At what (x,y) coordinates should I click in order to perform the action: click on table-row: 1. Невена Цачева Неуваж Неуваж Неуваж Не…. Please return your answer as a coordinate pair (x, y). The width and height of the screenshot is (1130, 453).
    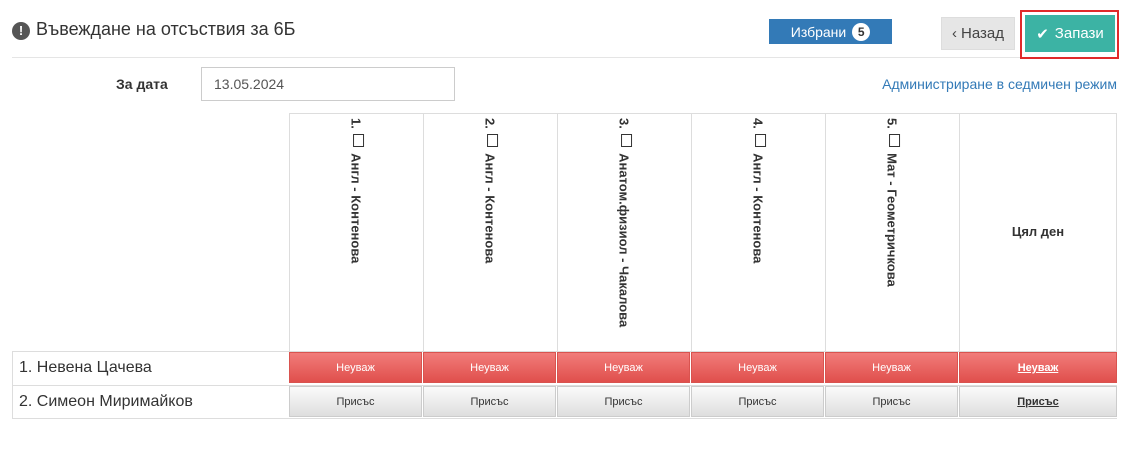
    Looking at the image, I should click on (564, 368).